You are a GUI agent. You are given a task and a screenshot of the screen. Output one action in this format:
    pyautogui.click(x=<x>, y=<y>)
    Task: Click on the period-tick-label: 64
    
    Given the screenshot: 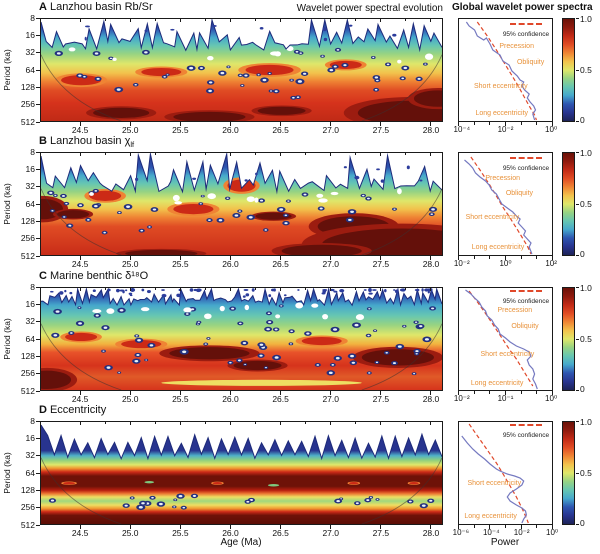 What is the action you would take?
    pyautogui.click(x=30, y=69)
    